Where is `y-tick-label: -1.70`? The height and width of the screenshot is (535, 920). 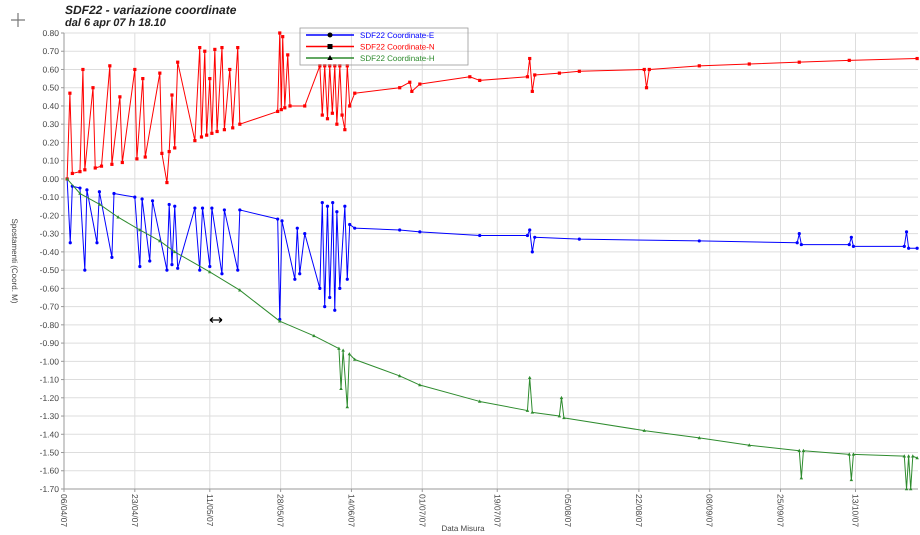
y-tick-label: -1.70 is located at coordinates (50, 489).